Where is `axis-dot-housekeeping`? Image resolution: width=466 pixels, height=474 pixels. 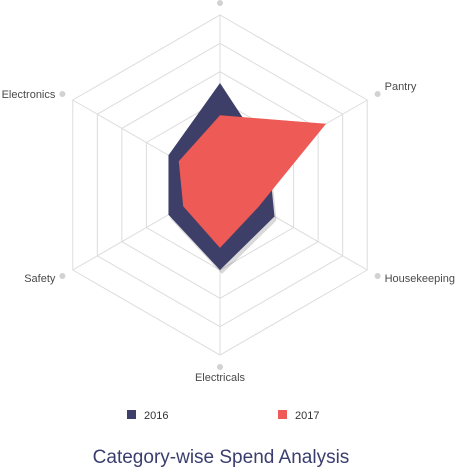 axis-dot-housekeeping is located at coordinates (377, 276).